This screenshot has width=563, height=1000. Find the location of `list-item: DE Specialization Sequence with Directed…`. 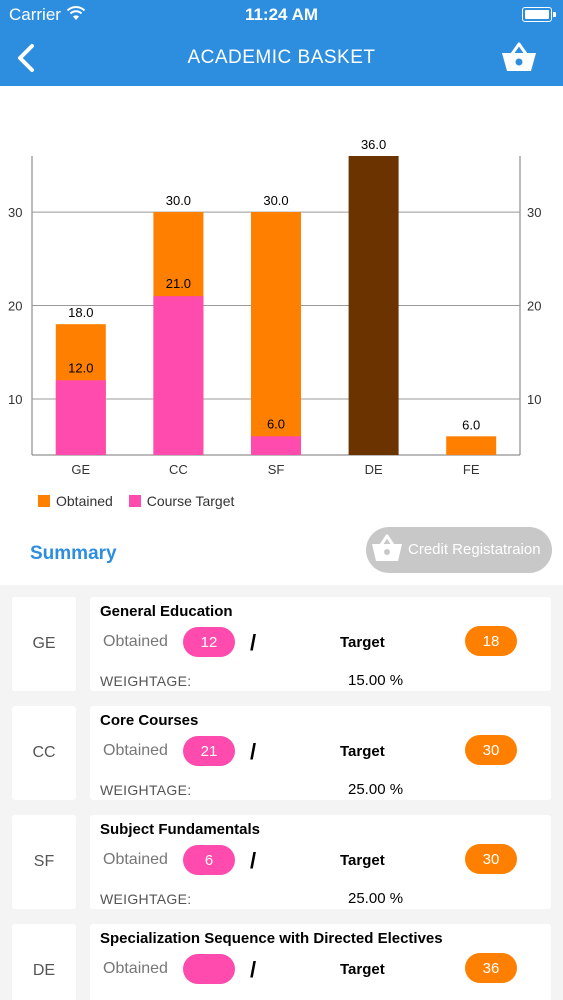

list-item: DE Specialization Sequence with Directed… is located at coordinates (281, 956).